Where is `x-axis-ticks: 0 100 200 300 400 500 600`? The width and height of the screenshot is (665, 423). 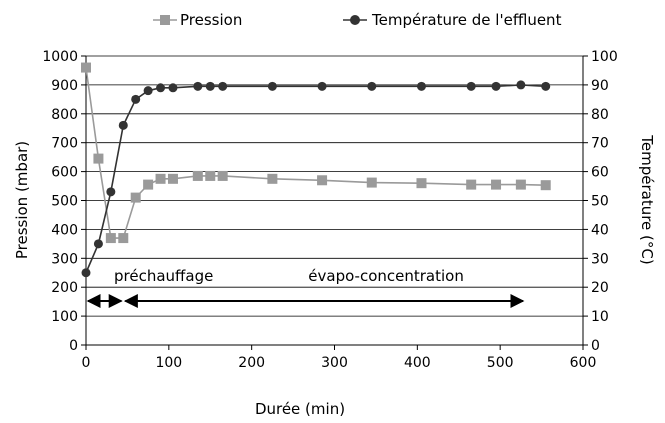
x-axis-ticks: 0 100 200 300 400 500 600 is located at coordinates (339, 358).